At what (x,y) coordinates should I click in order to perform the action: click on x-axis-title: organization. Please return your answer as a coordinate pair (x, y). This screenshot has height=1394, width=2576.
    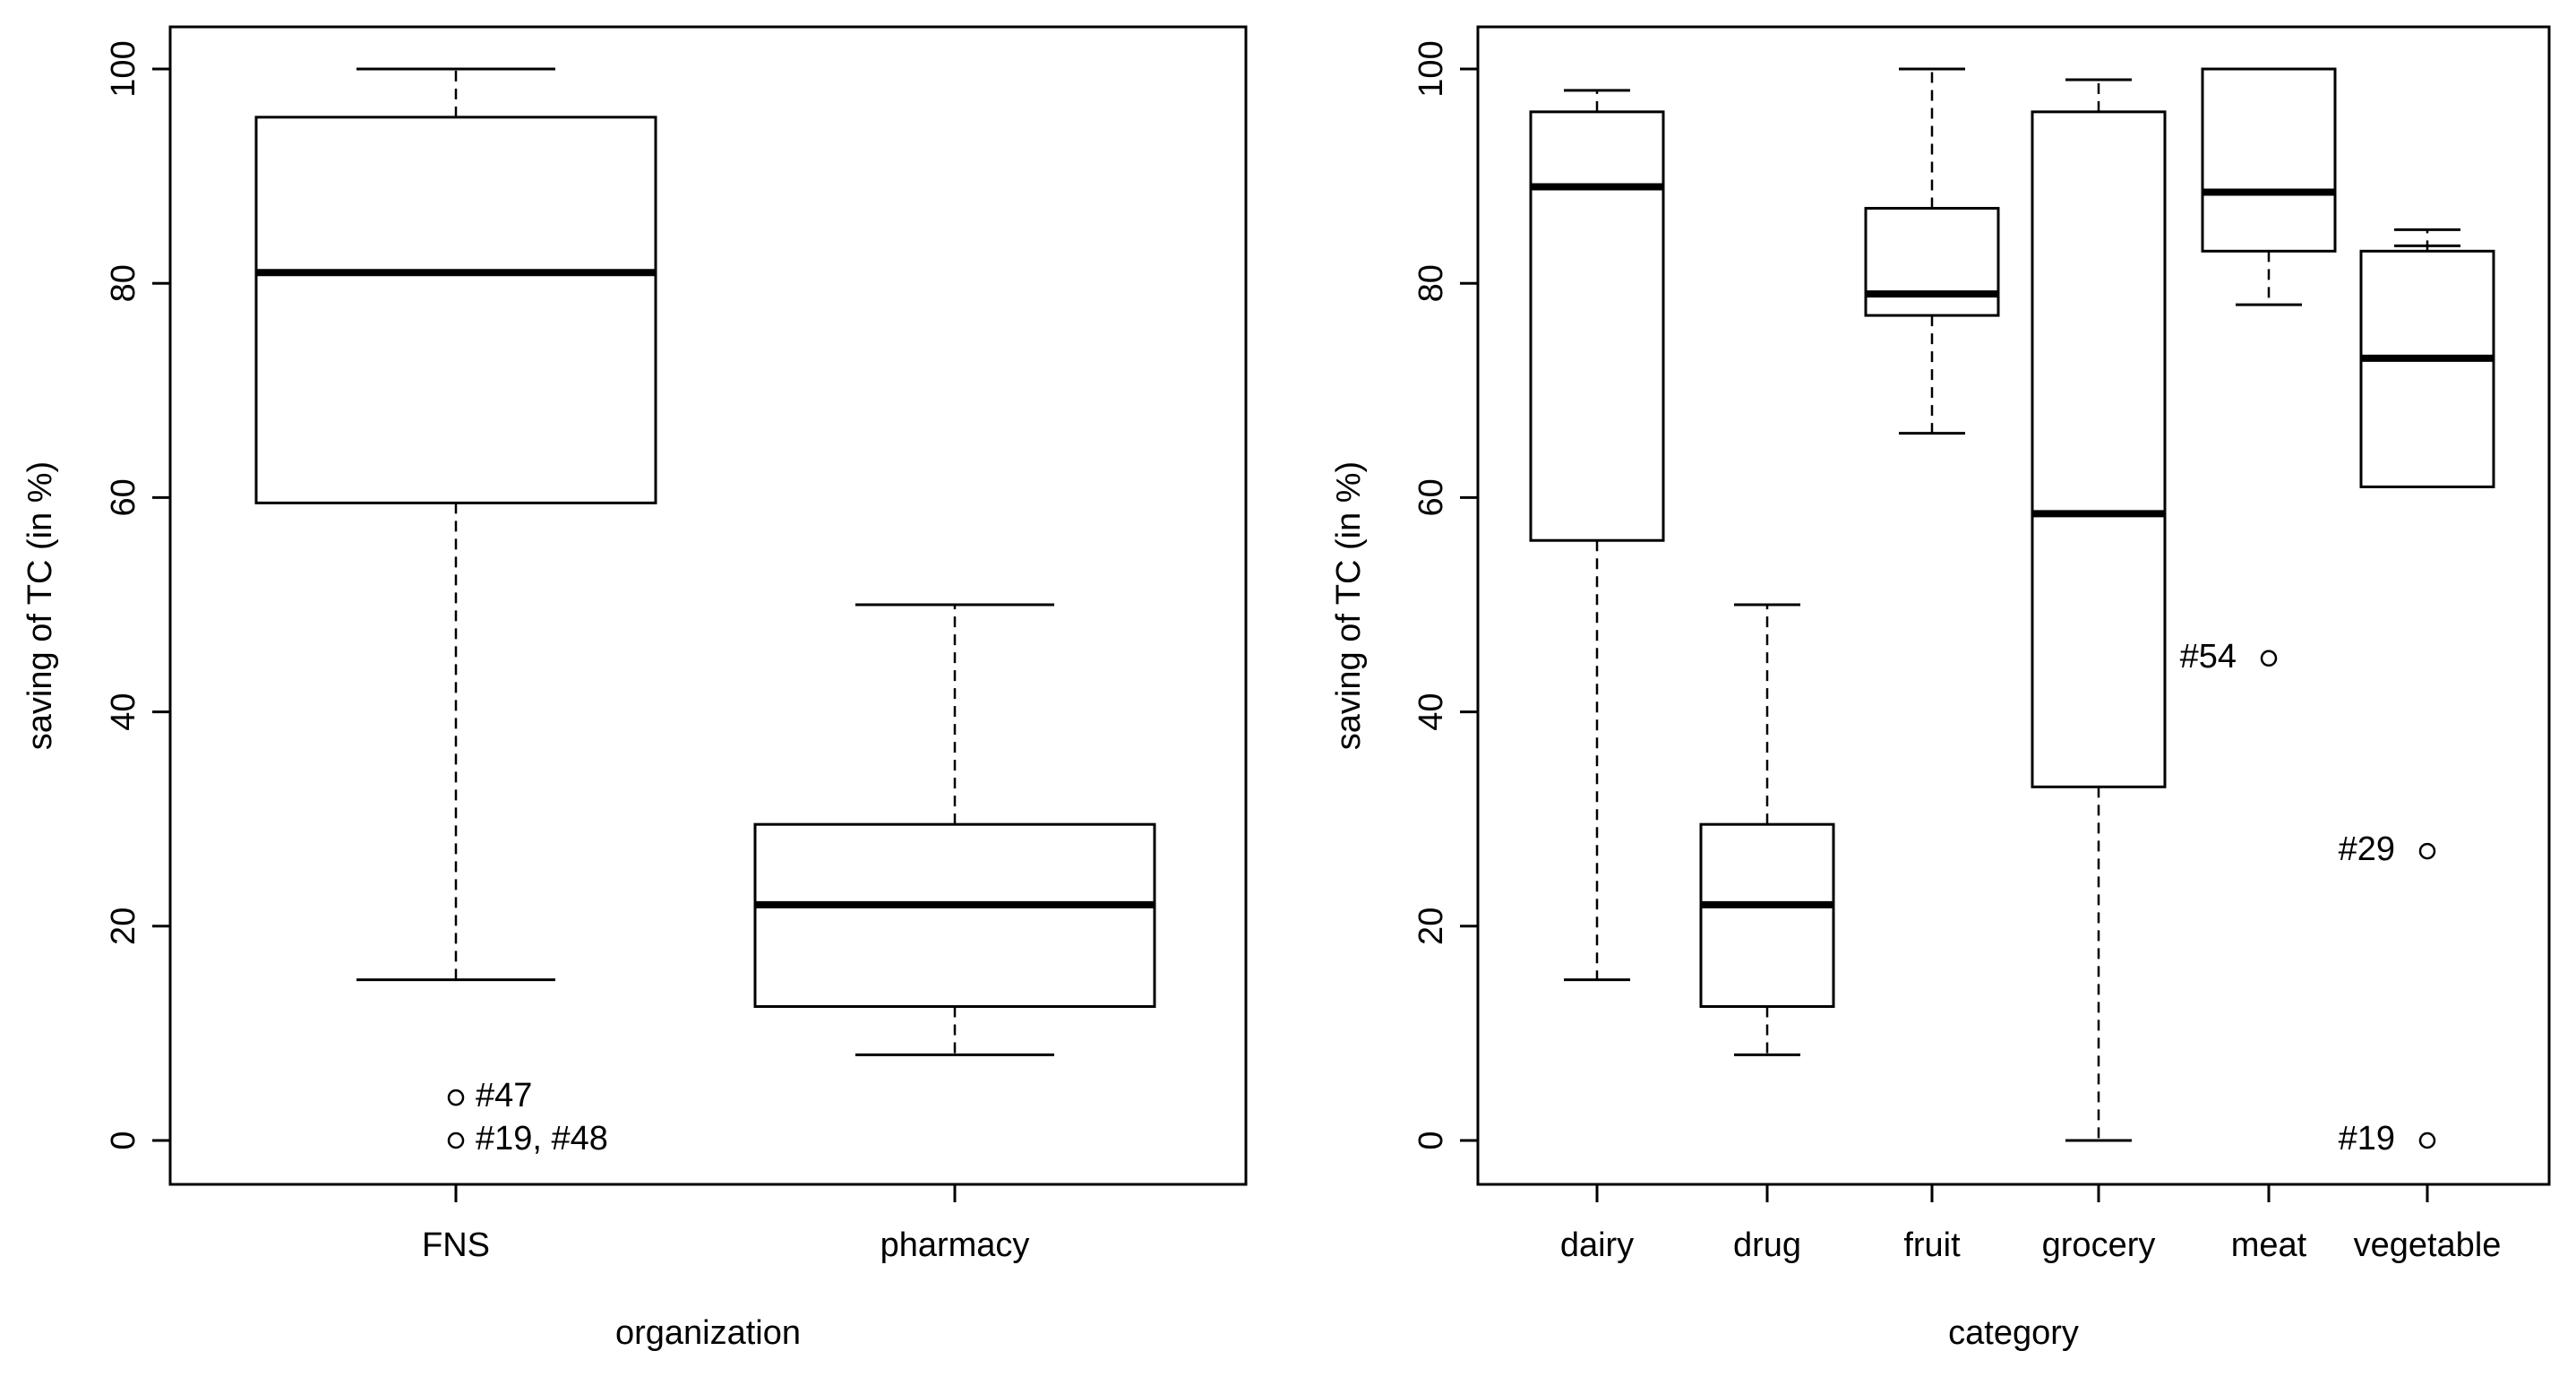
    Looking at the image, I should click on (708, 1333).